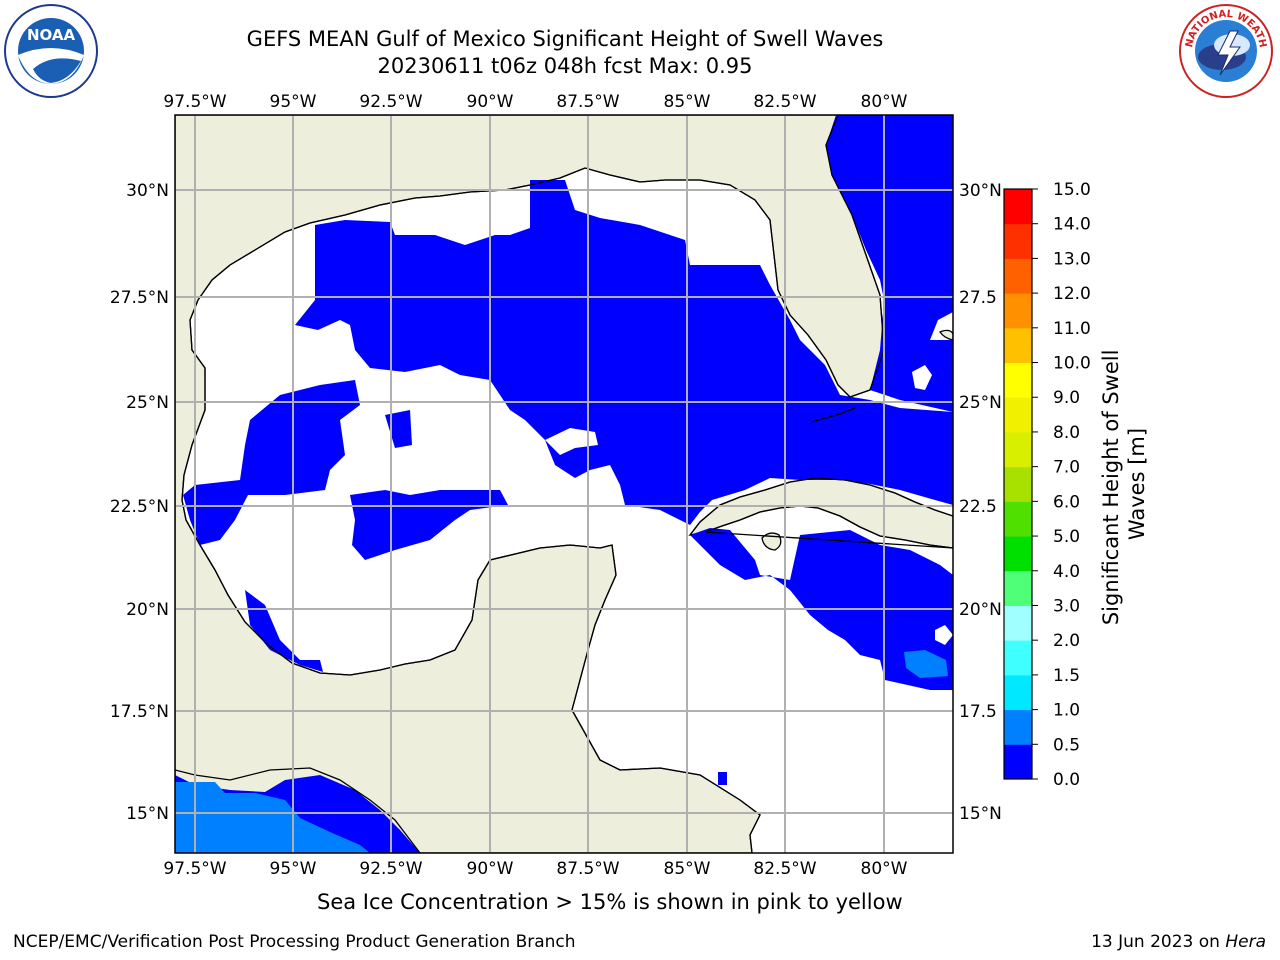  Describe the element at coordinates (978, 298) in the screenshot. I see `lat-tick-label: 27.5` at that location.